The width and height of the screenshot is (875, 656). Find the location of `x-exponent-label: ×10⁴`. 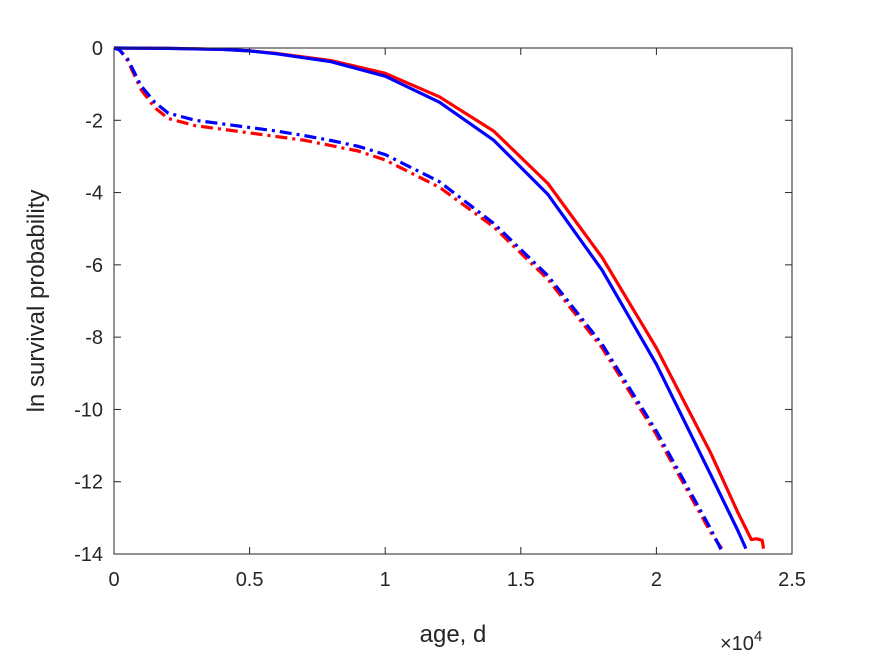

x-exponent-label: ×10⁴ is located at coordinates (741, 641).